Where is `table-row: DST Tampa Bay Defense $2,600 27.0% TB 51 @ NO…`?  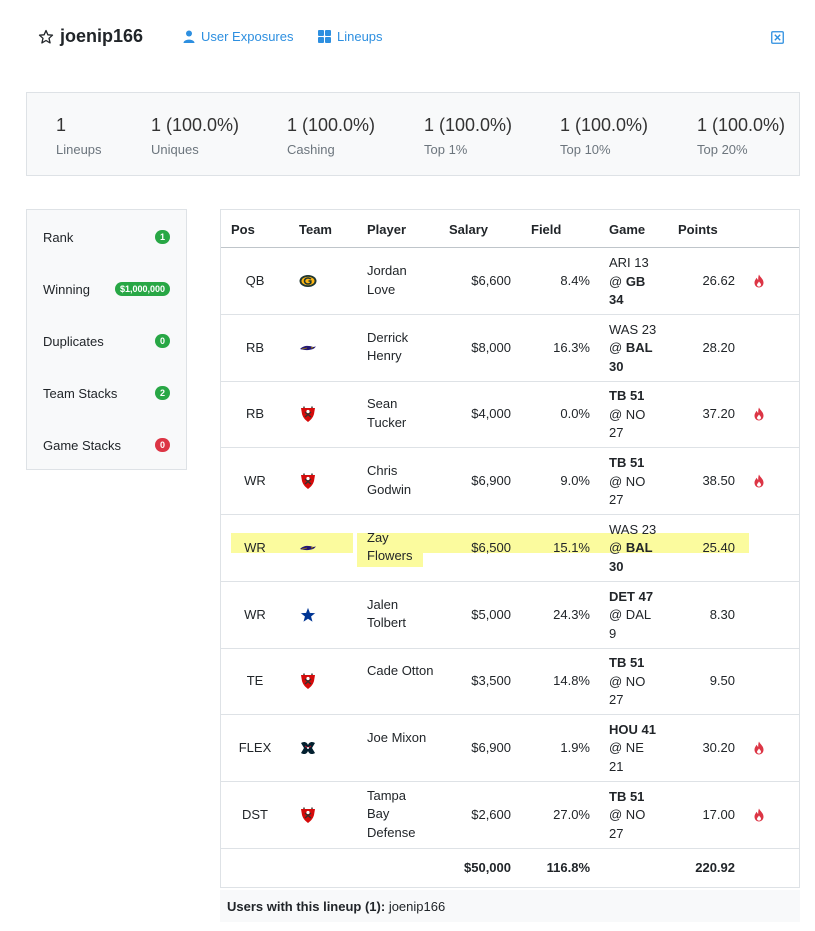 table-row: DST Tampa Bay Defense $2,600 27.0% TB 51 @ NO… is located at coordinates (510, 815).